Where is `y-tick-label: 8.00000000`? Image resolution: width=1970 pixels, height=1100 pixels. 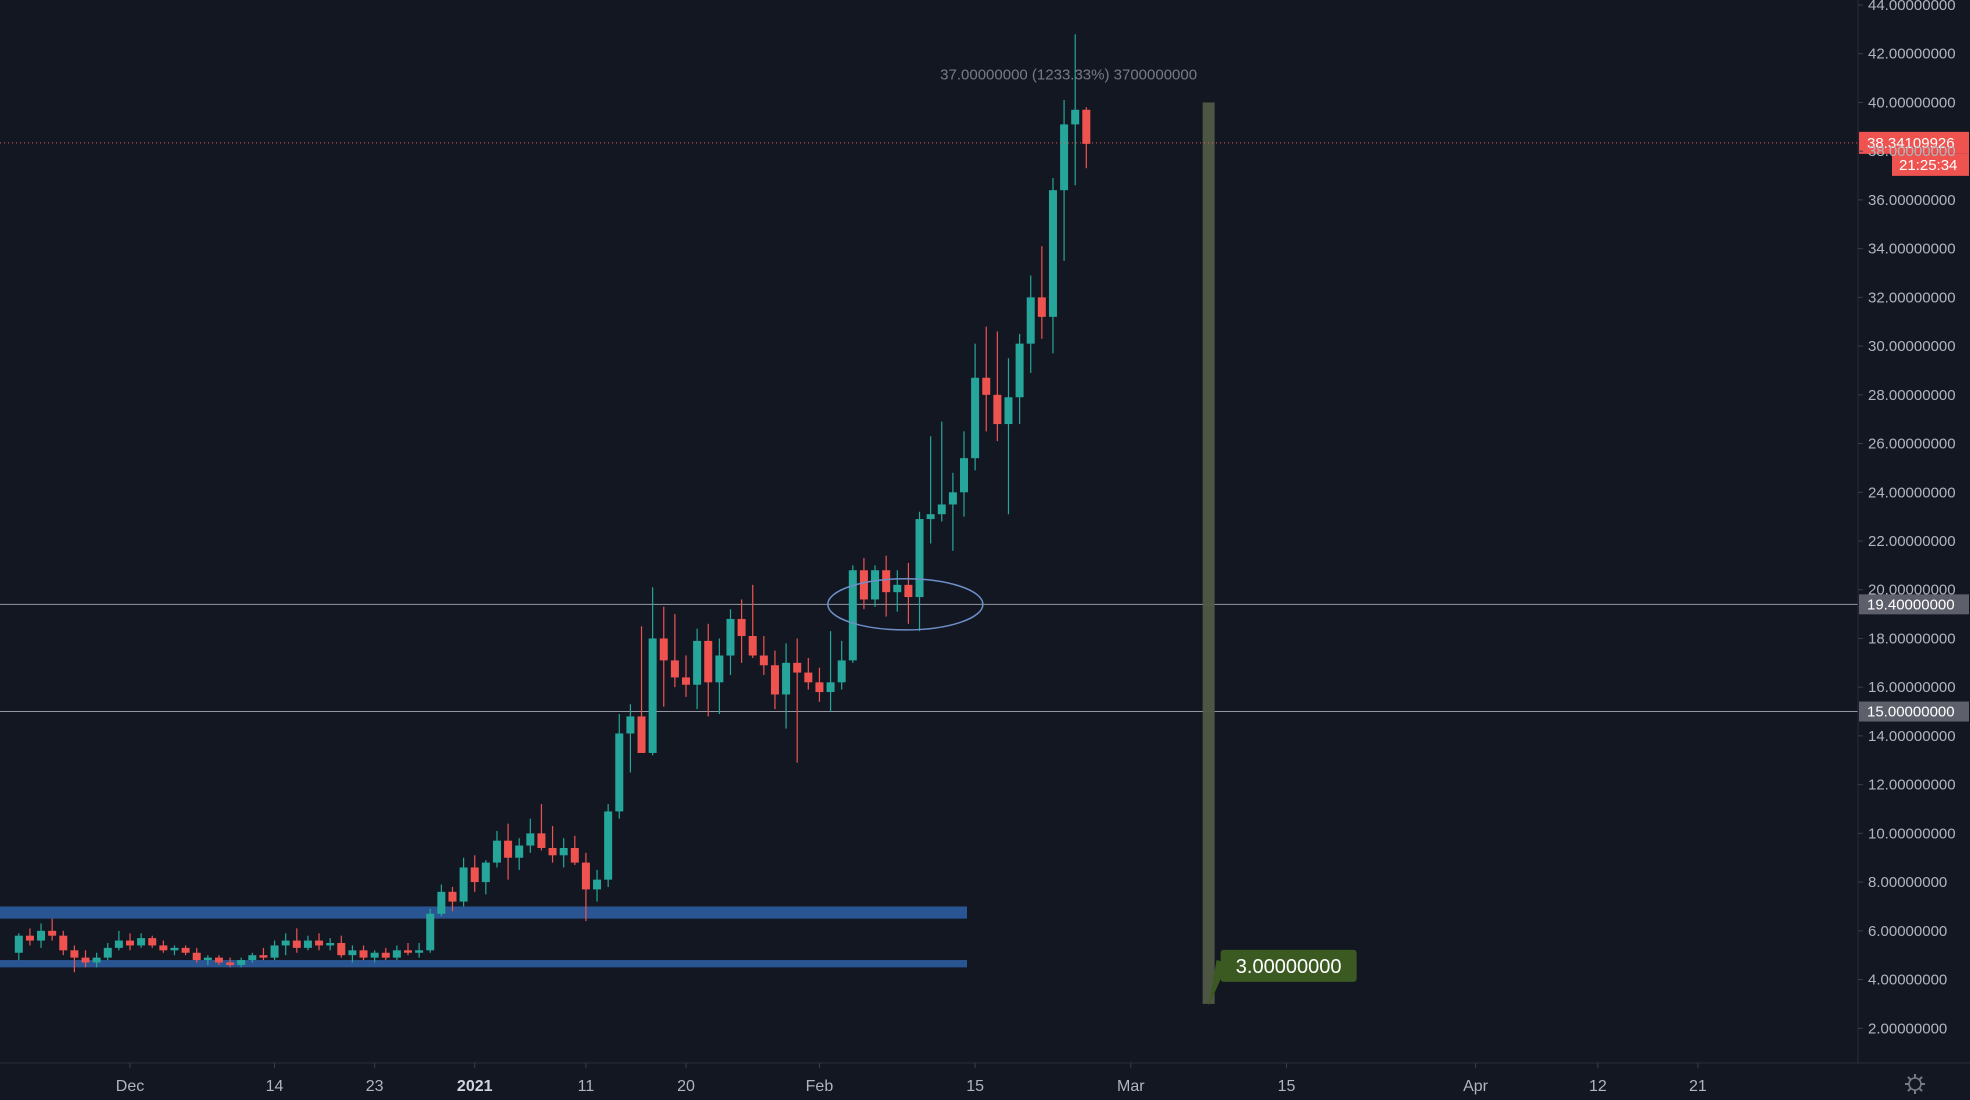
y-tick-label: 8.00000000 is located at coordinates (1907, 882).